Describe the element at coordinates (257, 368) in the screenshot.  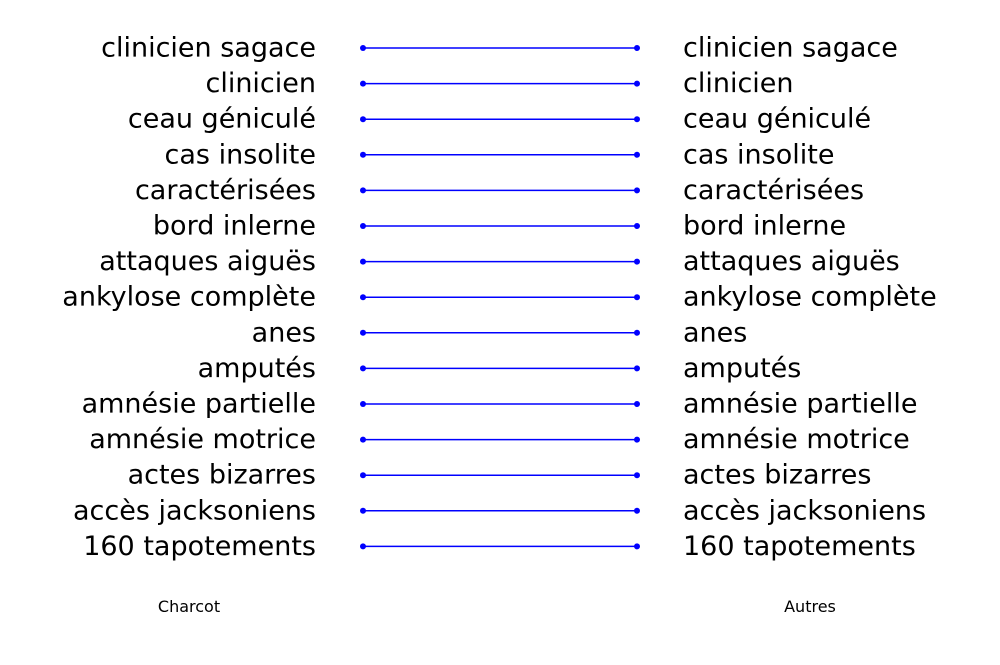
I see `left-term: amputés` at that location.